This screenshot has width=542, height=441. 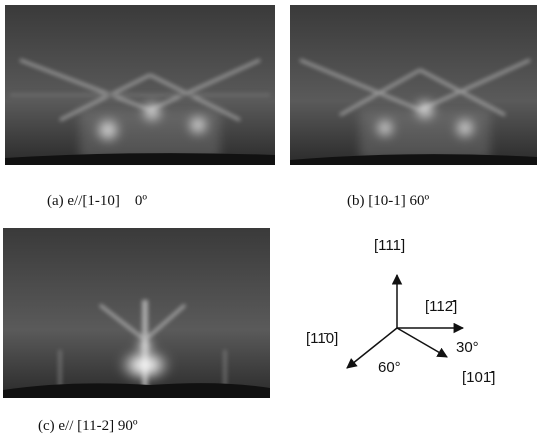 What do you see at coordinates (322, 338) in the screenshot?
I see `axis-label: [11̄0]` at bounding box center [322, 338].